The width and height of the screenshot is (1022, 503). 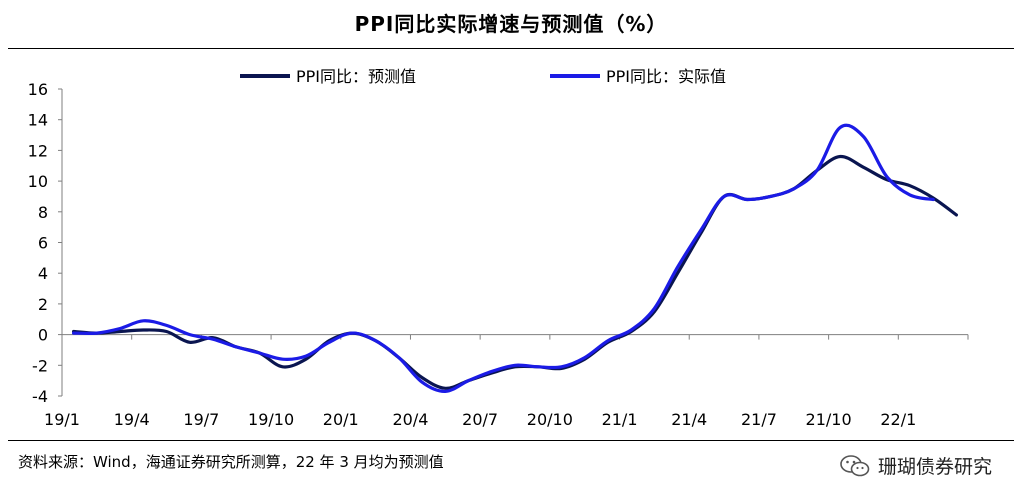 I want to click on chart-title: PPI同比实际增速与预测值（%）, so click(x=511, y=24).